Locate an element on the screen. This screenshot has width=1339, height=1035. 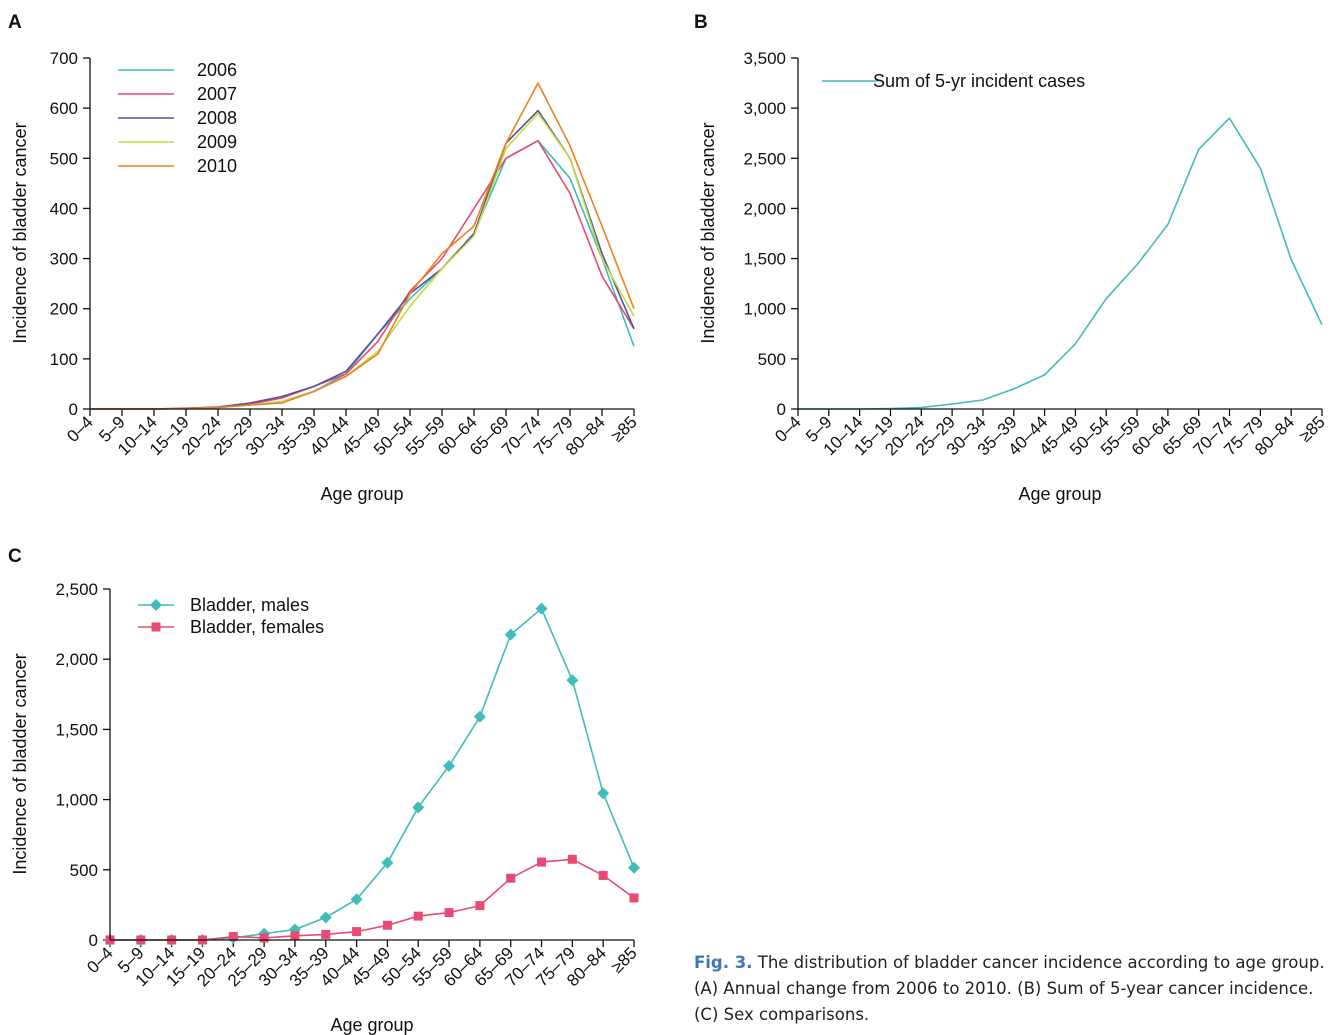
series-lines-c is located at coordinates (372, 774).